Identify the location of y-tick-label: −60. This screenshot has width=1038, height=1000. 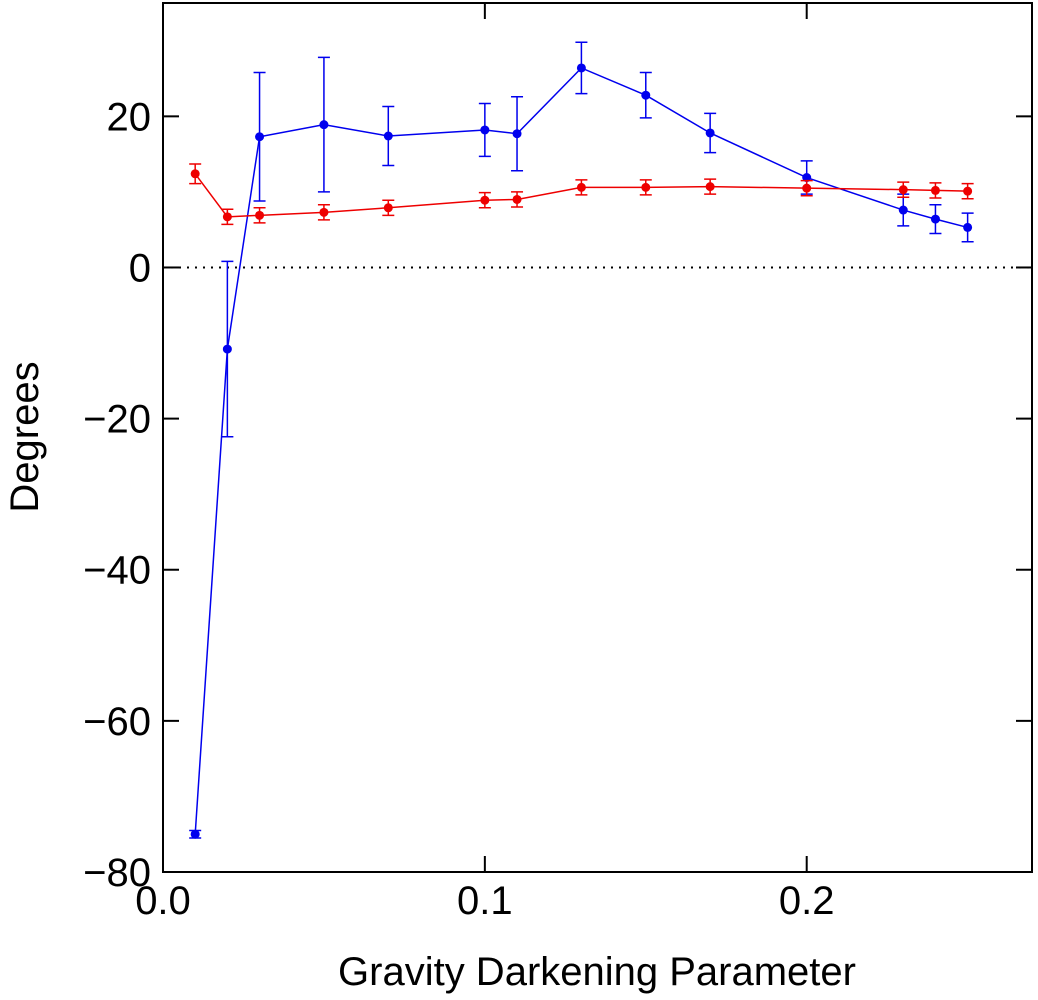
(117, 722).